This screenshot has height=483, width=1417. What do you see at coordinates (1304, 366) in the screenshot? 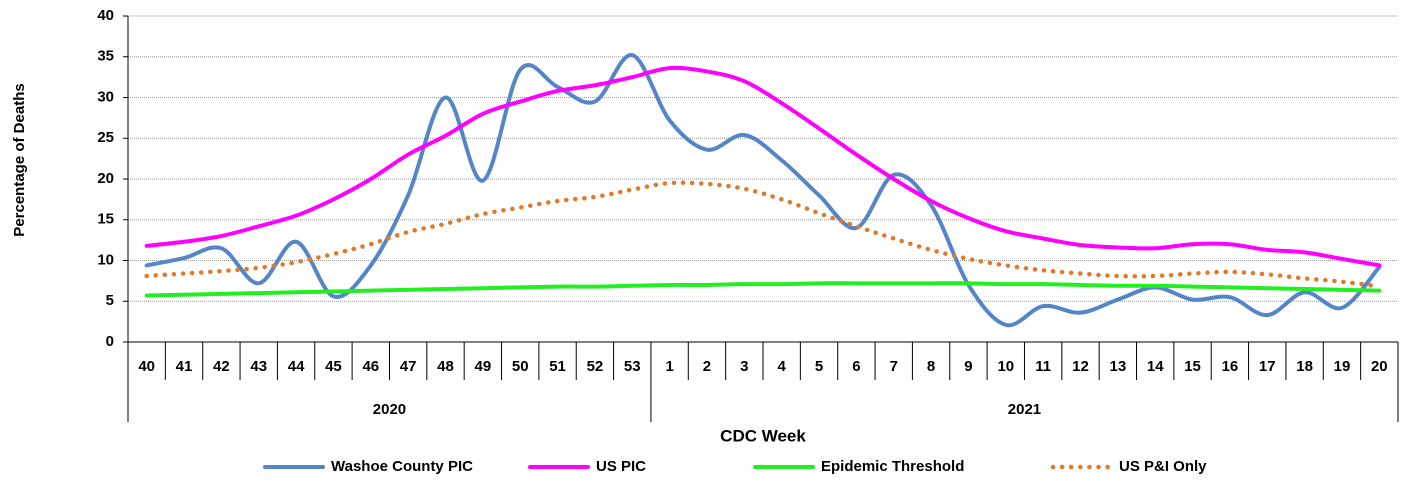
I see `x-tick-label: 18` at bounding box center [1304, 366].